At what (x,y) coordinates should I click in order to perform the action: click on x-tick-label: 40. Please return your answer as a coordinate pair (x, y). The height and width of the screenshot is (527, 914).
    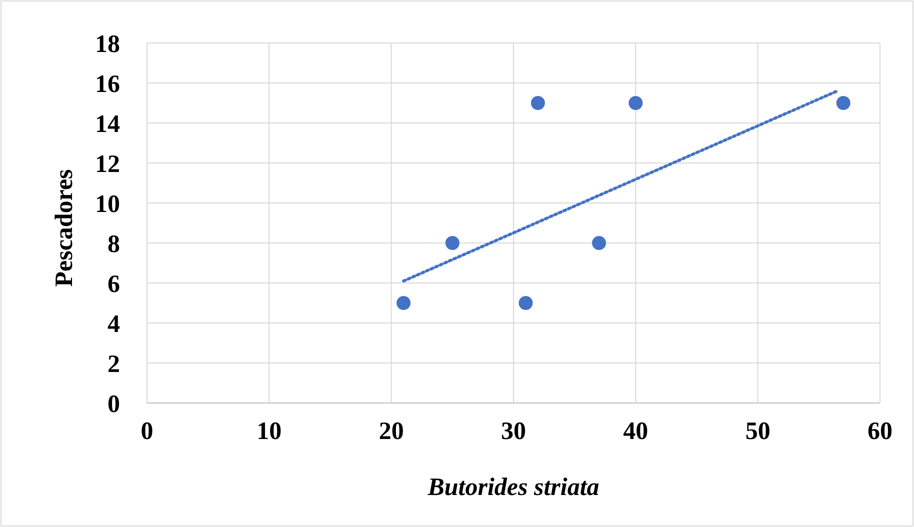
    Looking at the image, I should click on (635, 431).